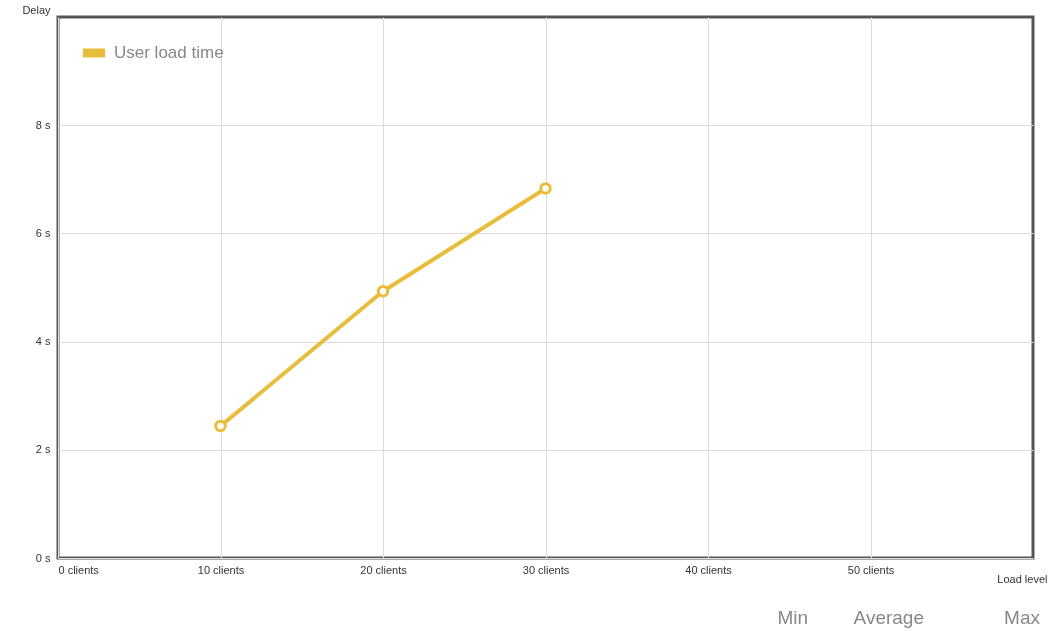 This screenshot has width=1051, height=631. I want to click on x-tick-label: 20 clients, so click(384, 569).